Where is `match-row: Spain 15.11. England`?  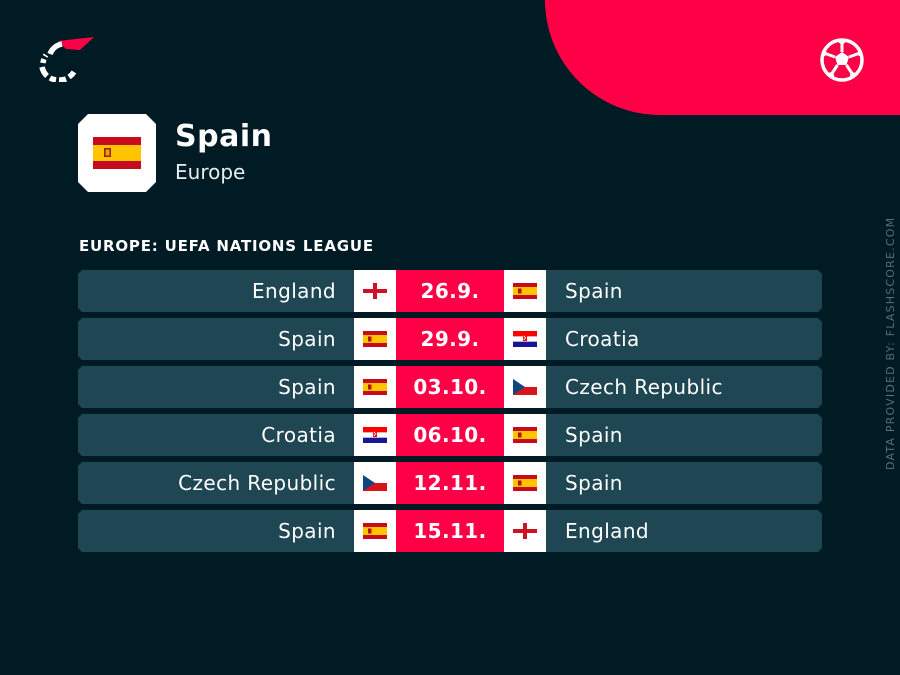 match-row: Spain 15.11. England is located at coordinates (450, 531).